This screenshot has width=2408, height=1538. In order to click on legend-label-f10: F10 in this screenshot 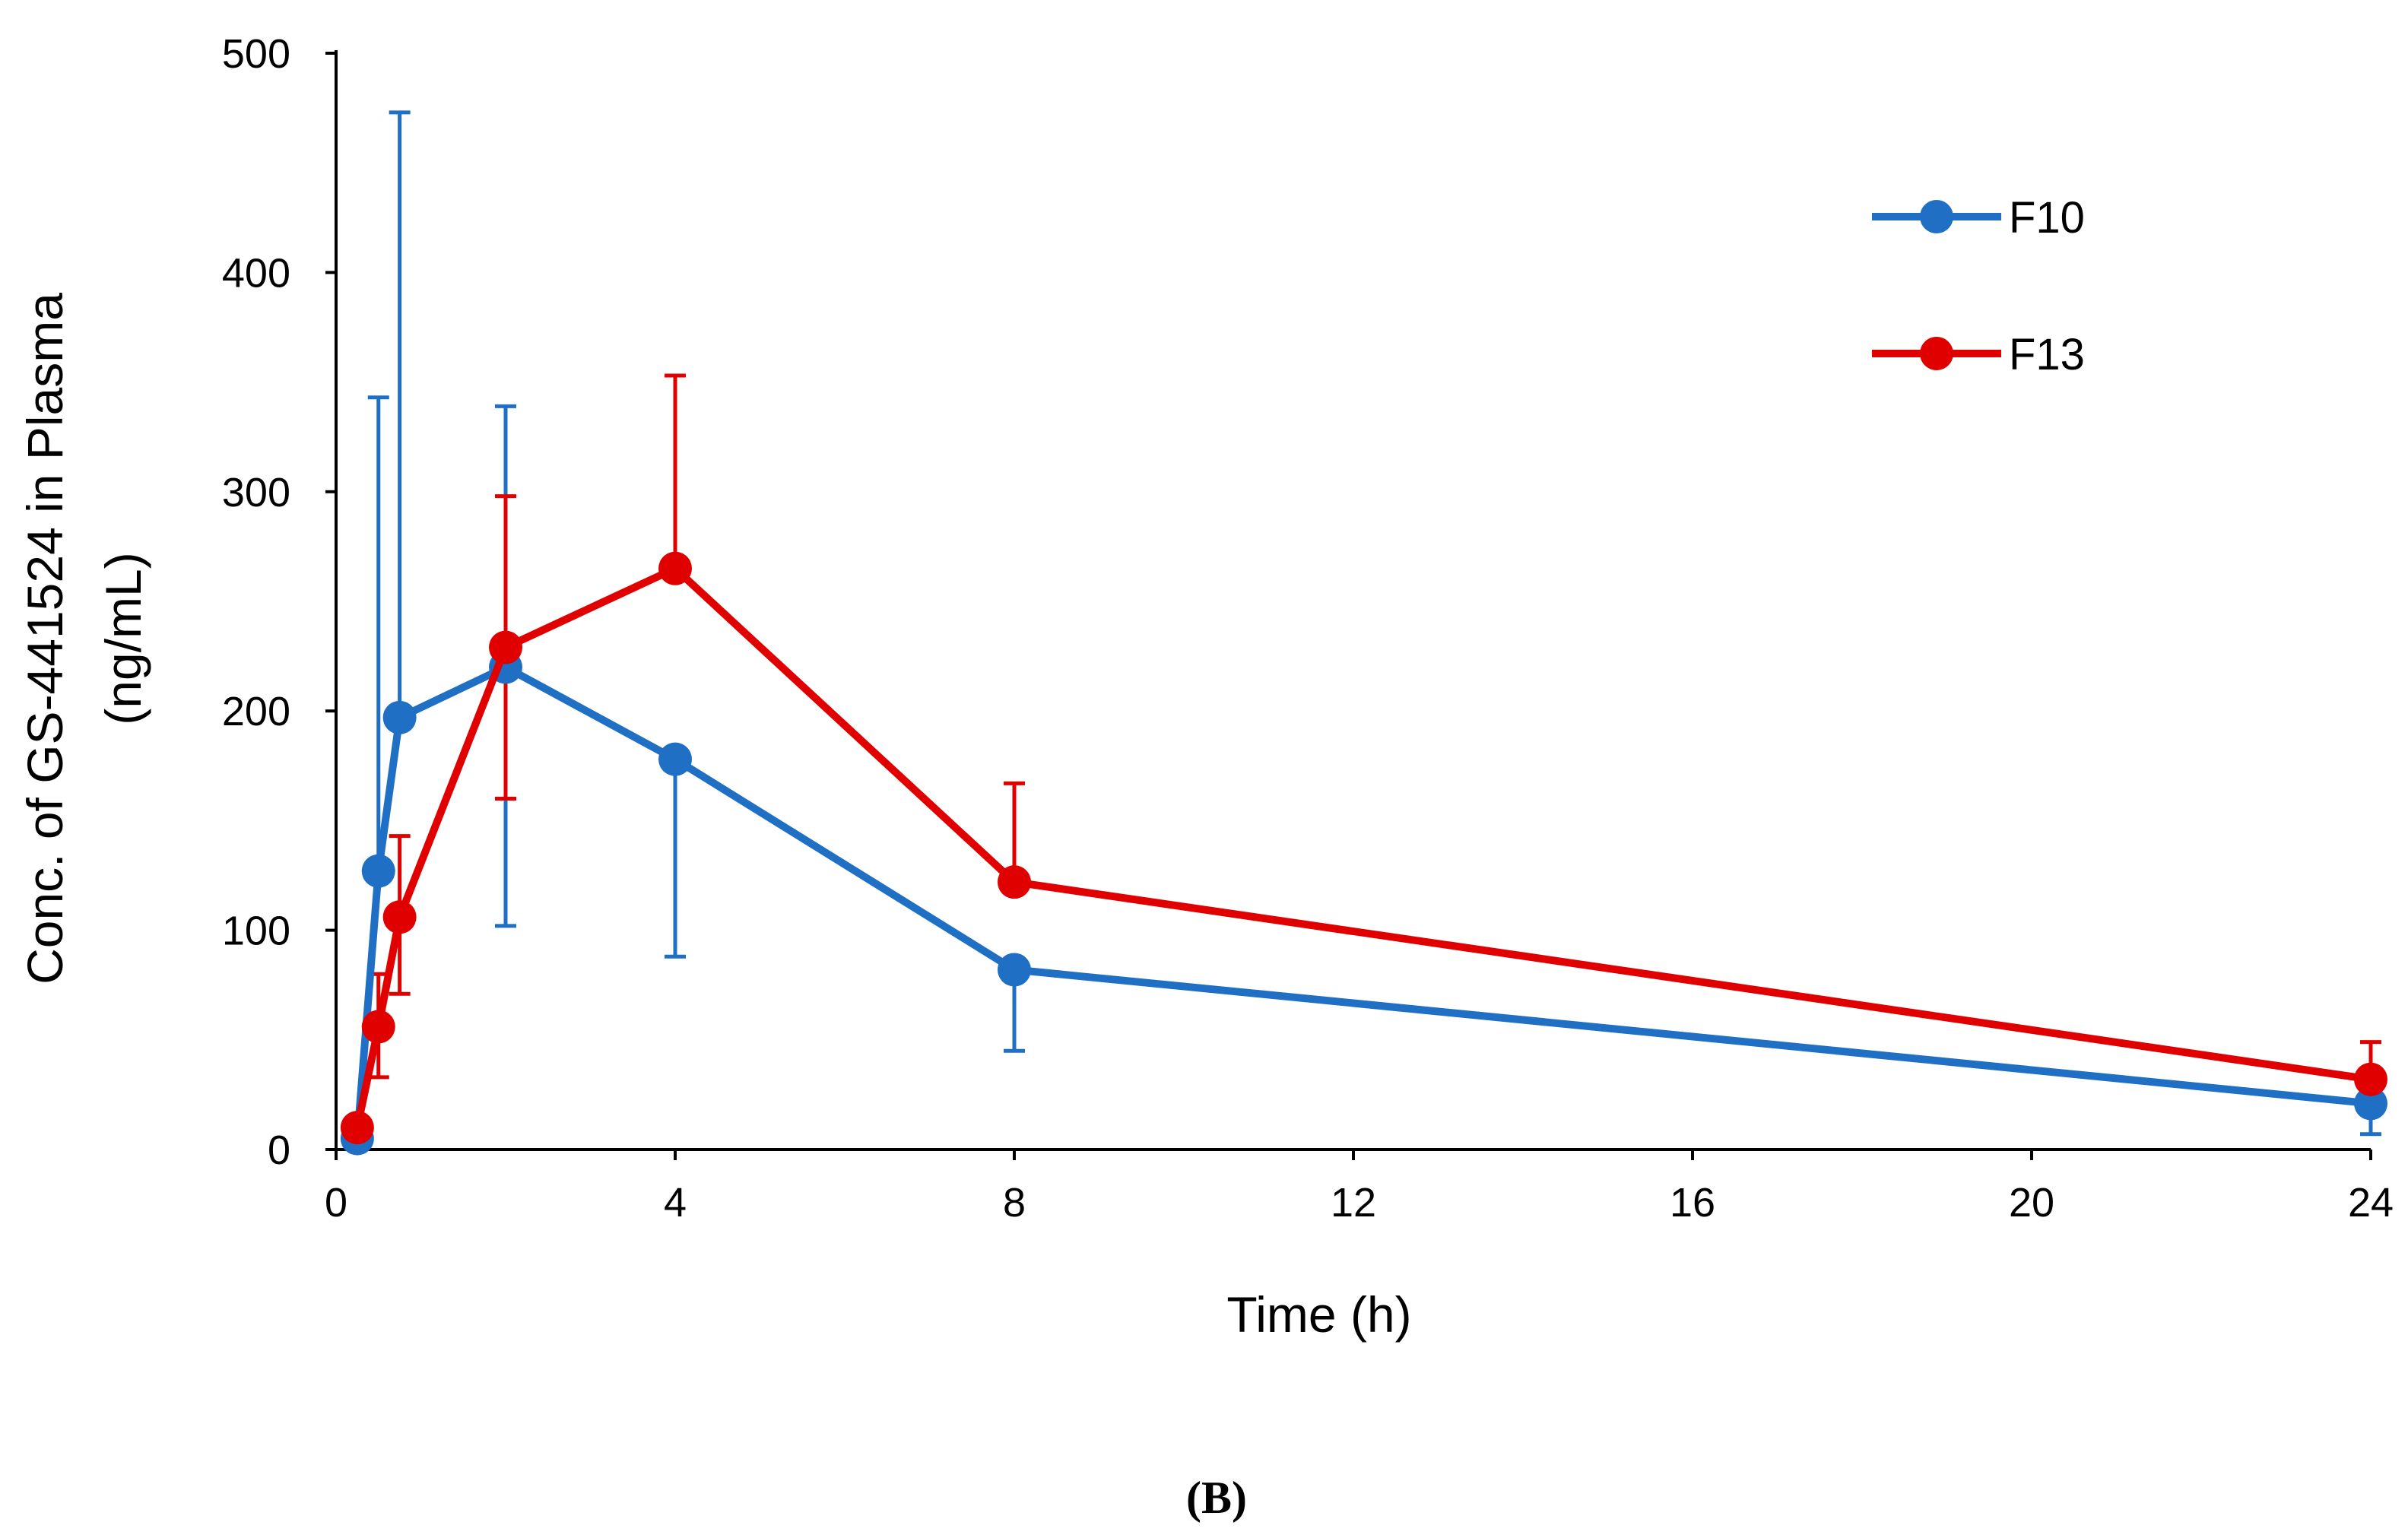, I will do `click(2047, 218)`.